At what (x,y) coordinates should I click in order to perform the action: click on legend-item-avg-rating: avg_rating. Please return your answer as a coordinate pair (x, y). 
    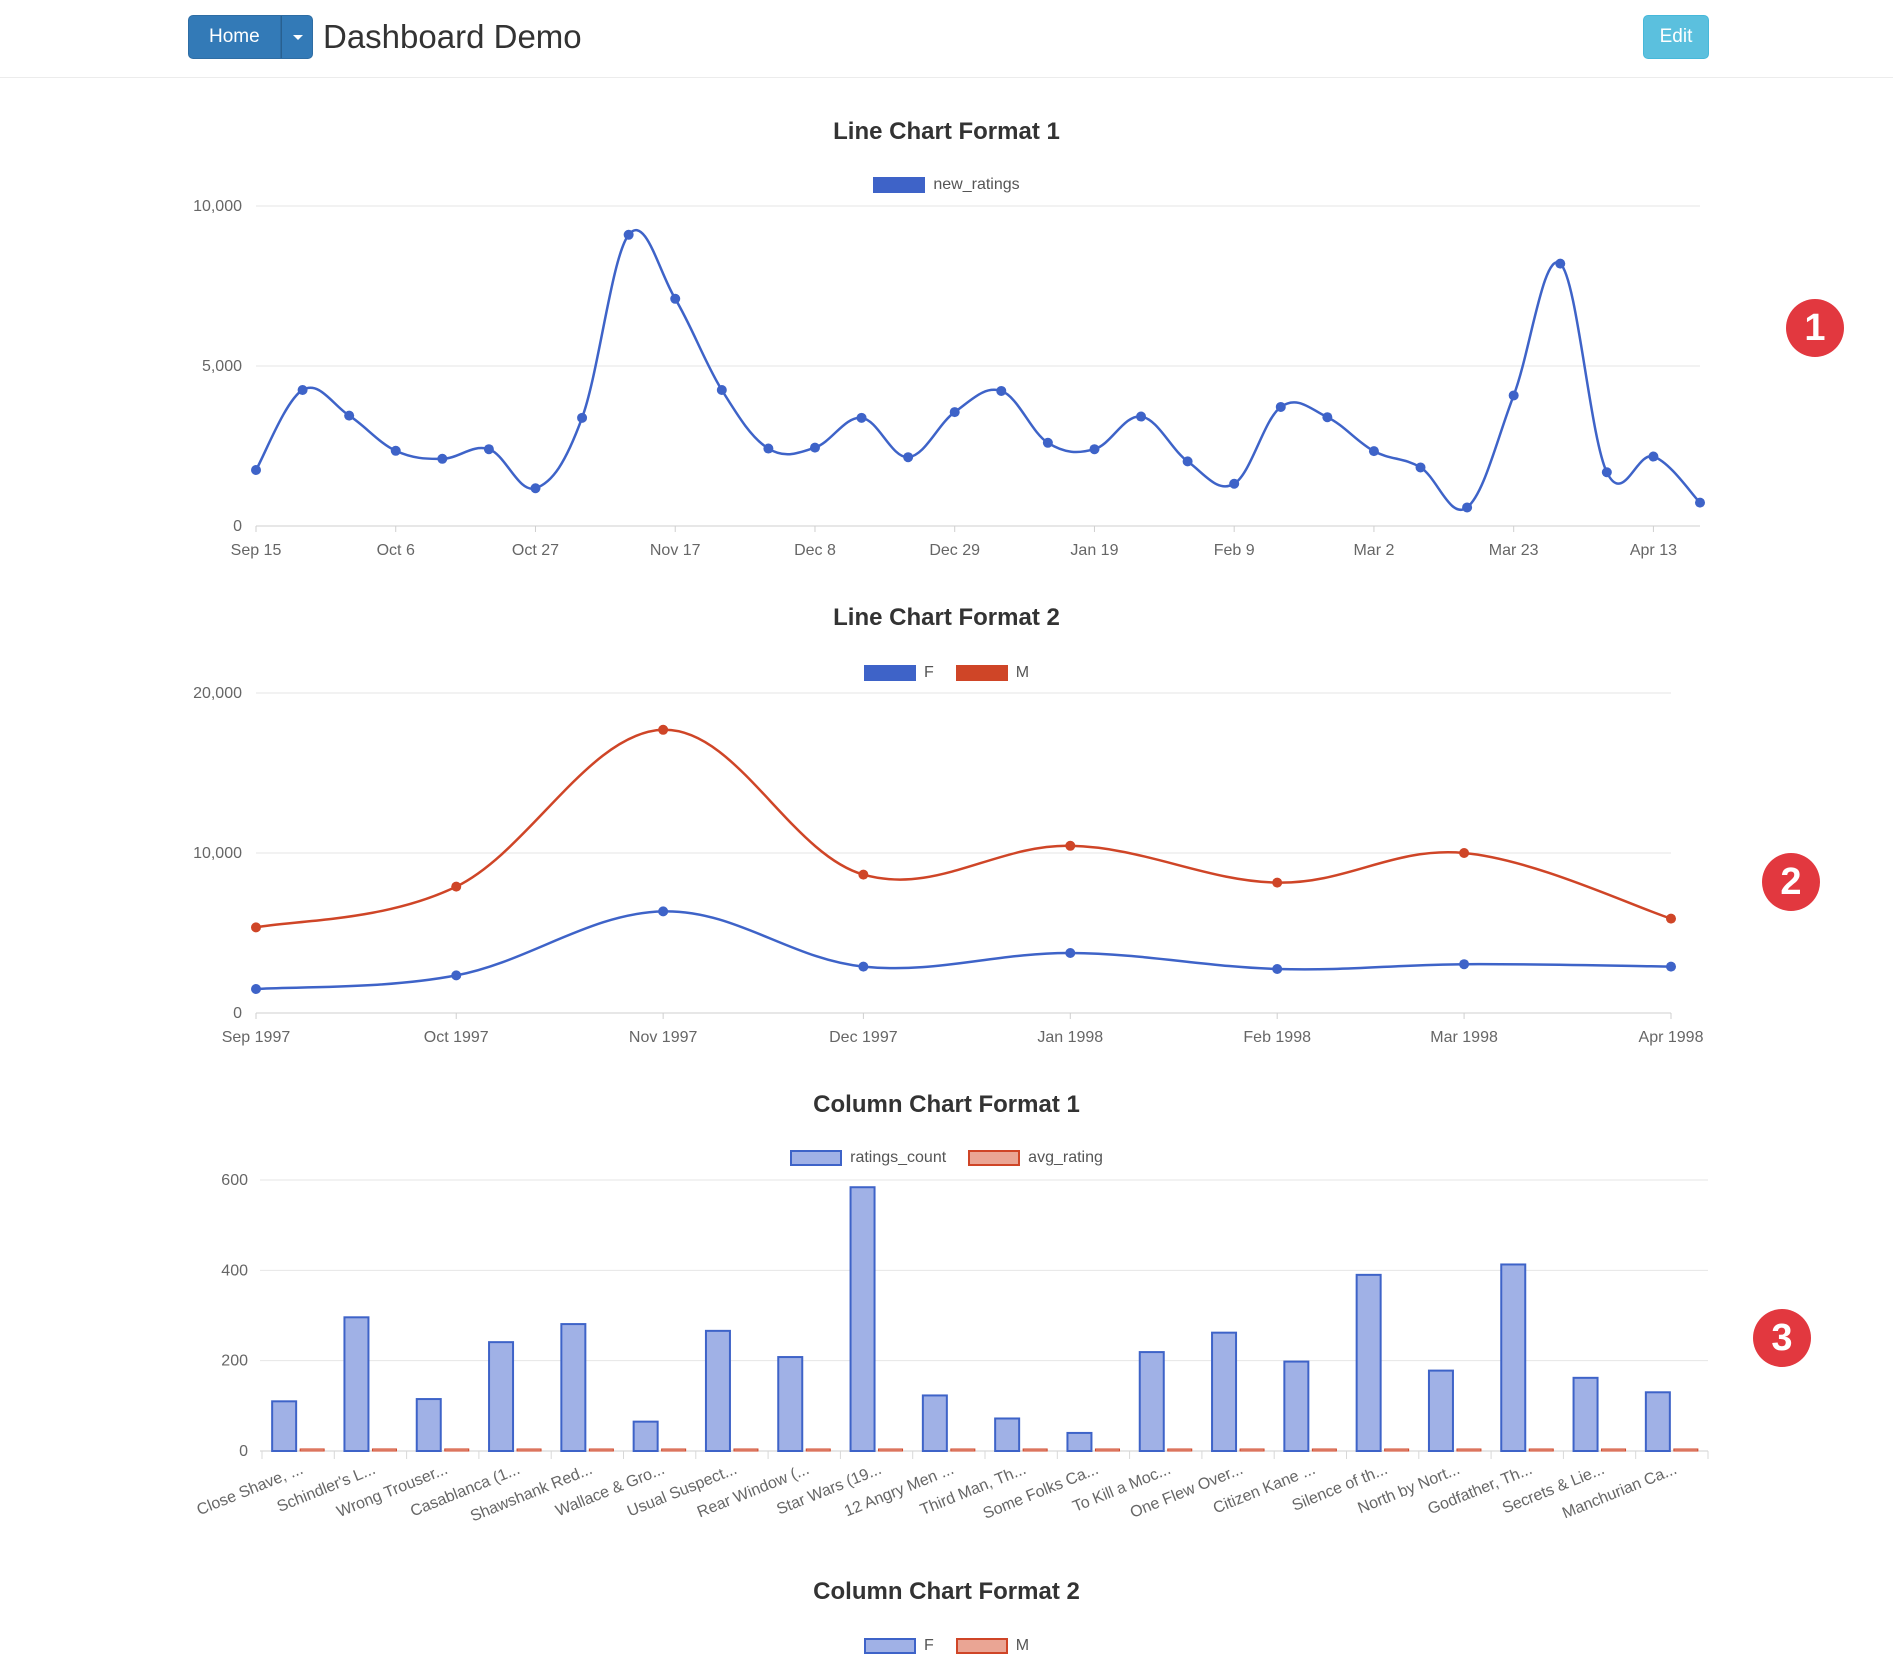
    Looking at the image, I should click on (1035, 1158).